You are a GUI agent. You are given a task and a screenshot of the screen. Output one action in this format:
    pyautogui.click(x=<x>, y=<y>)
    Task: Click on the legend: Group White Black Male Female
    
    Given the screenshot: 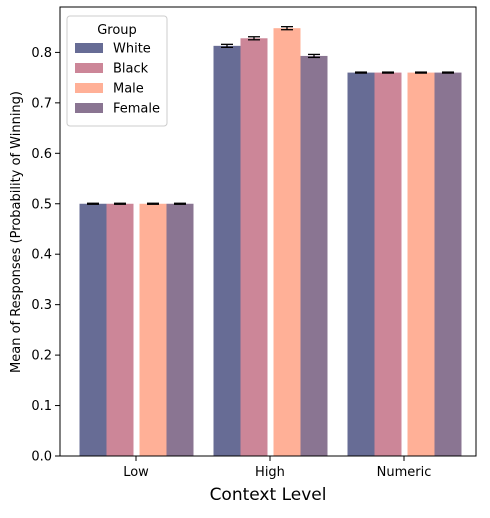 What is the action you would take?
    pyautogui.click(x=117, y=71)
    